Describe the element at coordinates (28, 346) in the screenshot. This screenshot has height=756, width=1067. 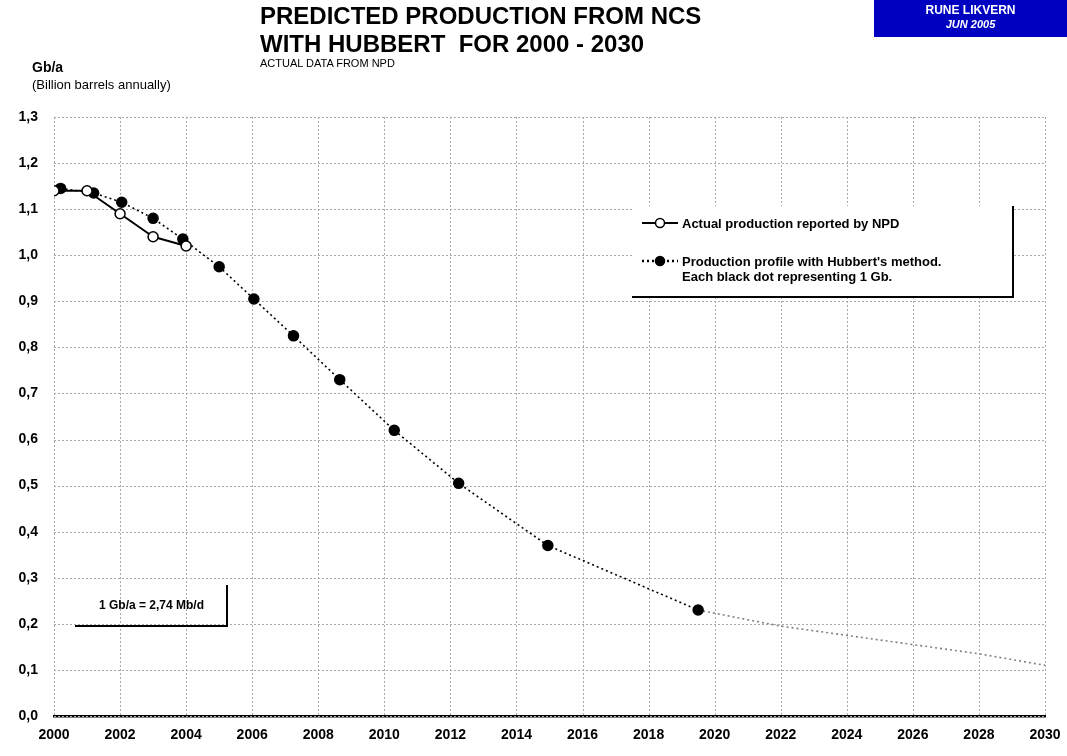
I see `y-tick-label: 0,8` at that location.